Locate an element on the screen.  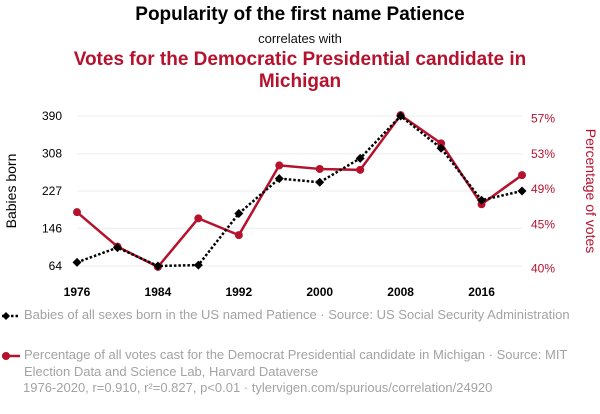
legend-swatch-babies is located at coordinates (11, 316).